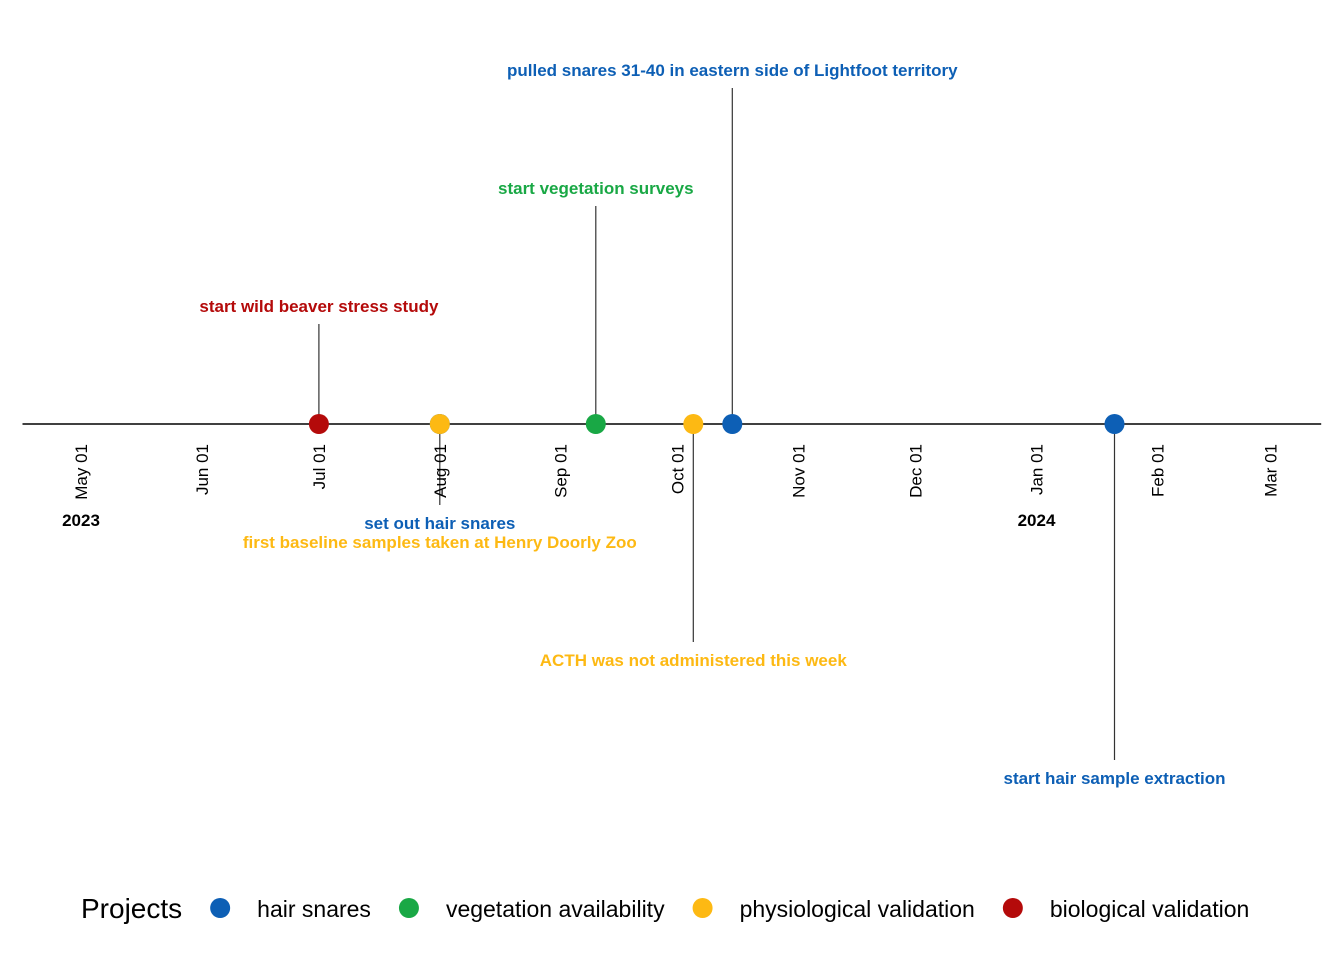 Image resolution: width=1344 pixels, height=960 pixels. I want to click on tick-label: Jun 01, so click(202, 469).